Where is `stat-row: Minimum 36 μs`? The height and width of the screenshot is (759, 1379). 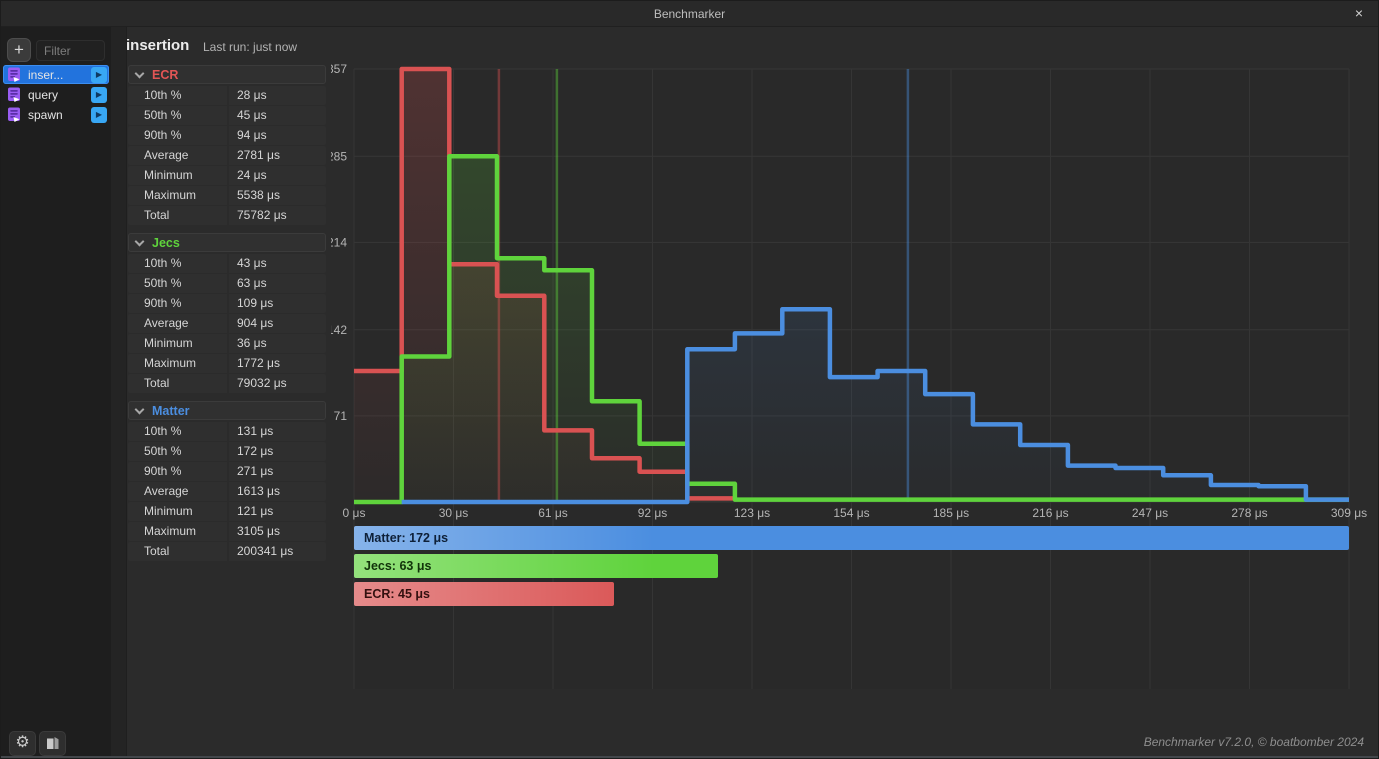 stat-row: Minimum 36 μs is located at coordinates (227, 343).